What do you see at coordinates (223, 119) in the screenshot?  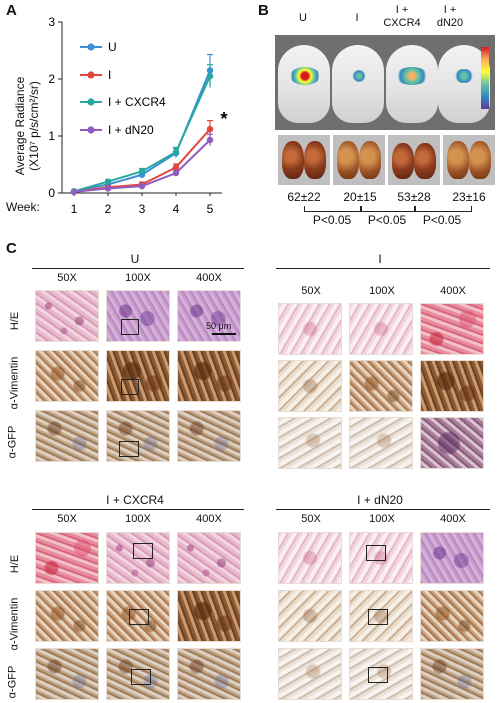 I see `significance-annotation: *` at bounding box center [223, 119].